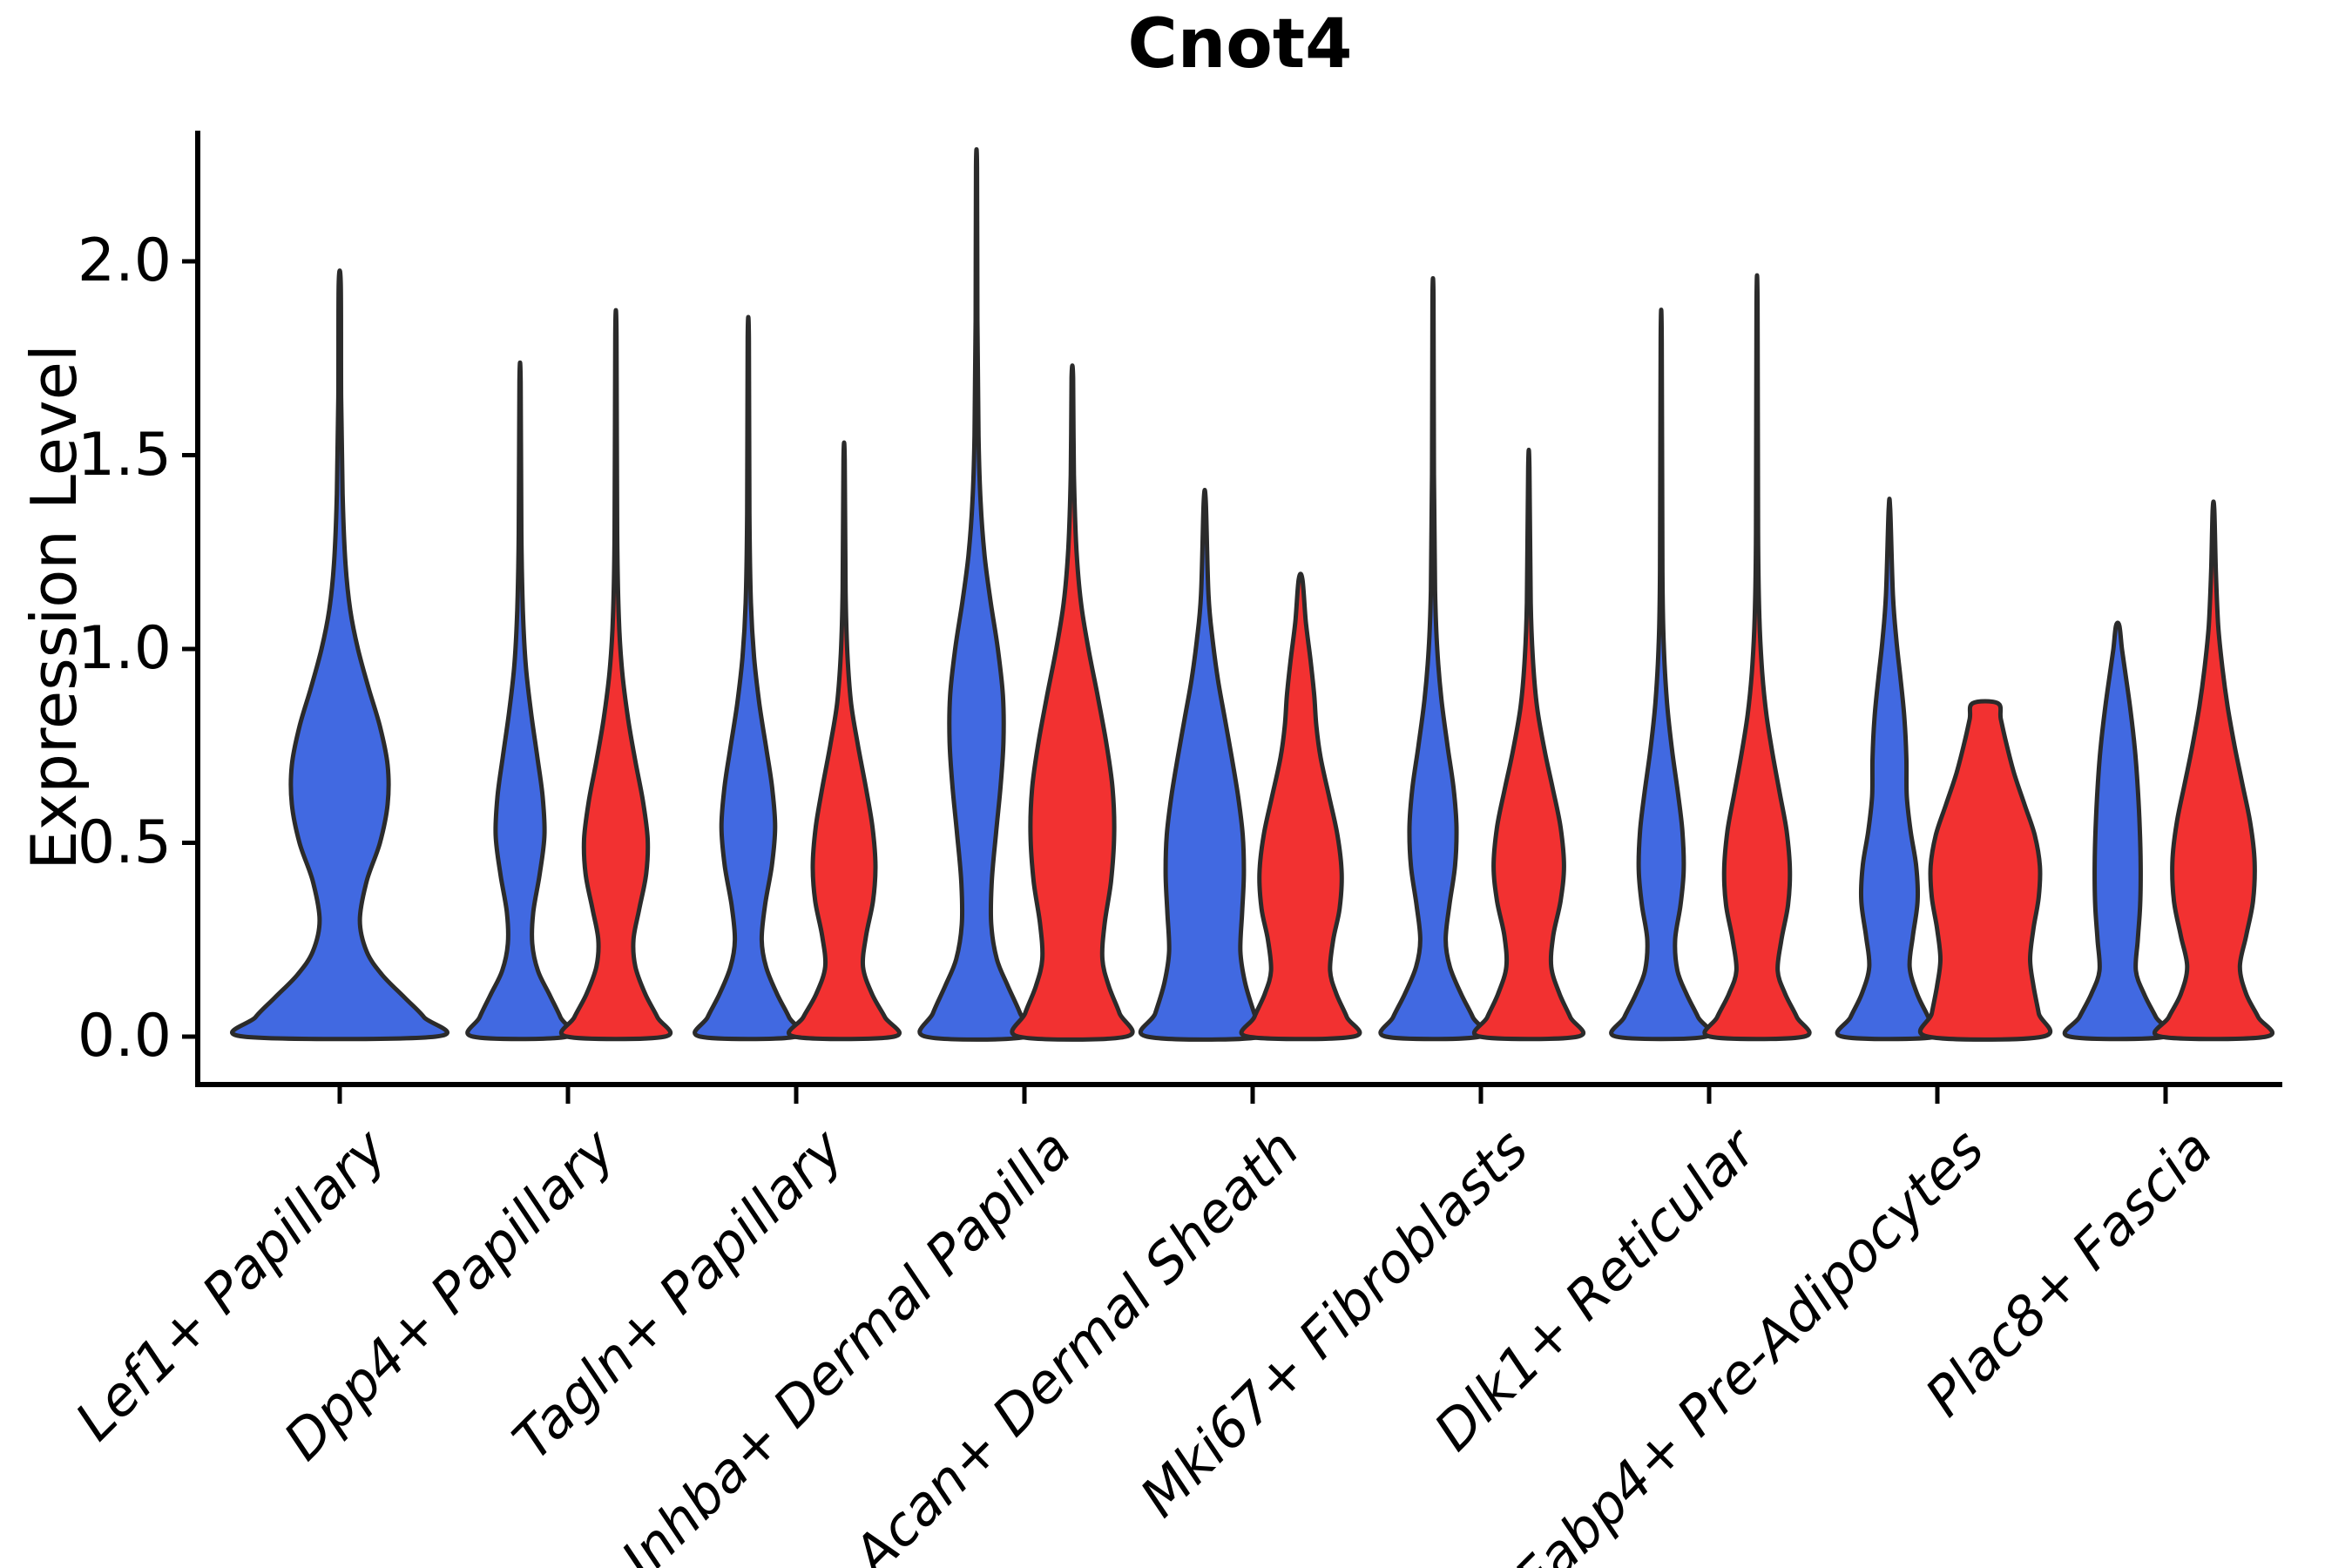  What do you see at coordinates (125, 455) in the screenshot?
I see `y-tick-label: 1.5` at bounding box center [125, 455].